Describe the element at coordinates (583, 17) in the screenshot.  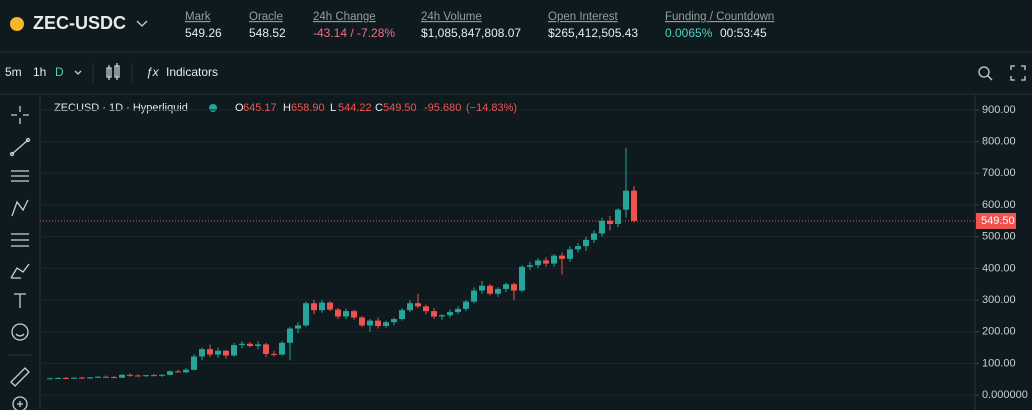
I see `stat-label: Open Interest` at that location.